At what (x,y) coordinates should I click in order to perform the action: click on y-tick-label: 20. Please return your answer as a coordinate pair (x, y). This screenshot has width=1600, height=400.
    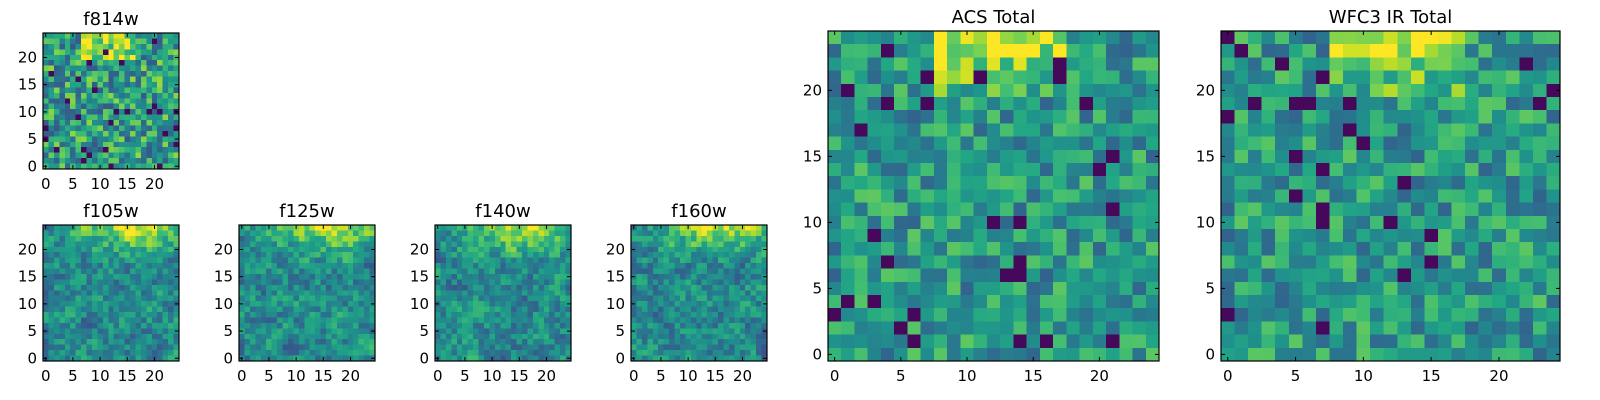
    Looking at the image, I should click on (615, 249).